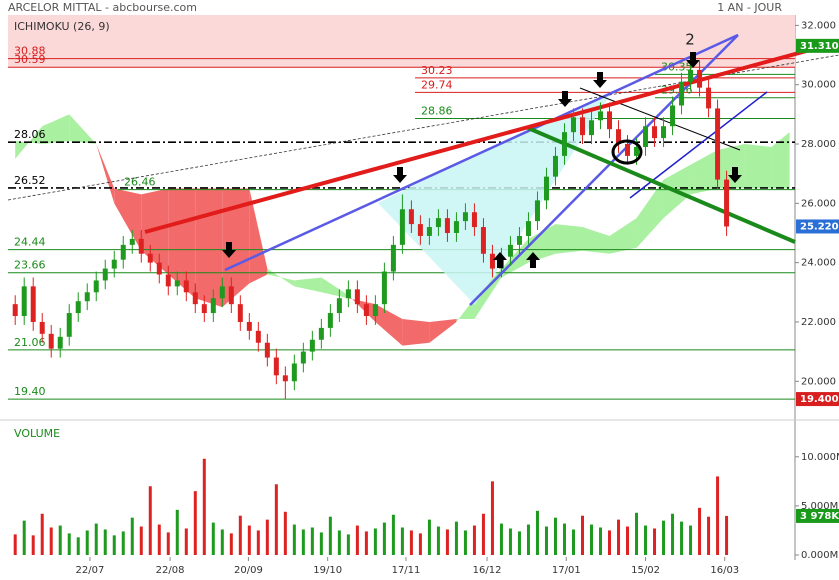 The width and height of the screenshot is (839, 580). What do you see at coordinates (819, 506) in the screenshot?
I see `y-tick-label: 5.000M` at bounding box center [819, 506].